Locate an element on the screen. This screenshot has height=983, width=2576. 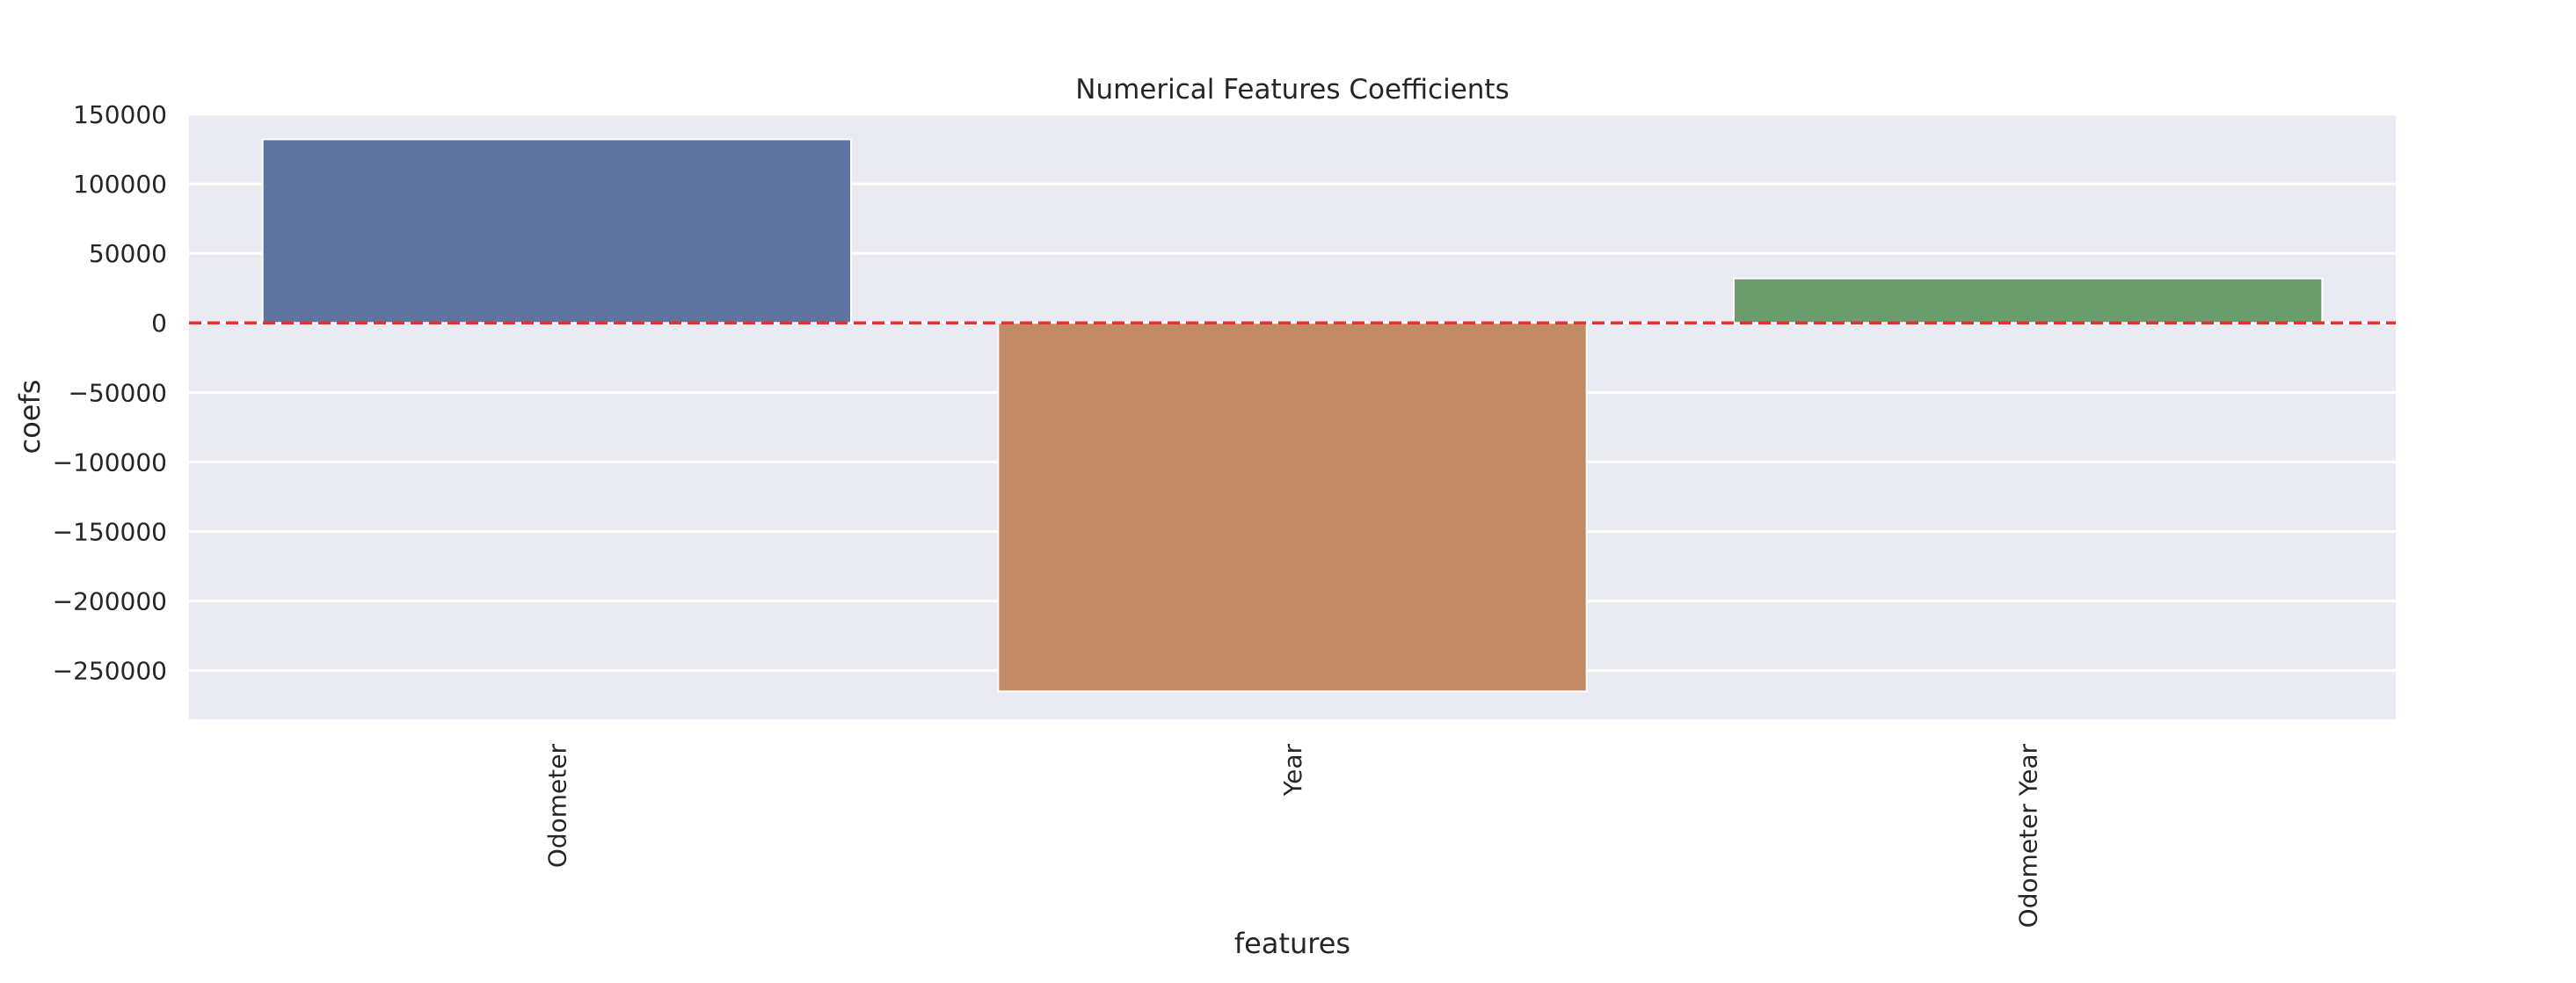
y-tick-label: −150000 is located at coordinates (110, 532).